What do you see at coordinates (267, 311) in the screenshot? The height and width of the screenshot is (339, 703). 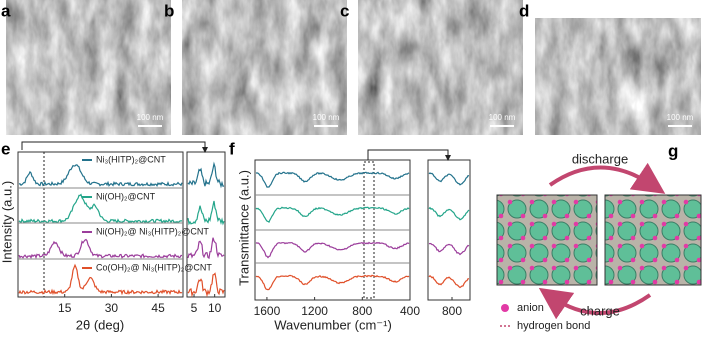 I see `x-tick-label: 1600` at bounding box center [267, 311].